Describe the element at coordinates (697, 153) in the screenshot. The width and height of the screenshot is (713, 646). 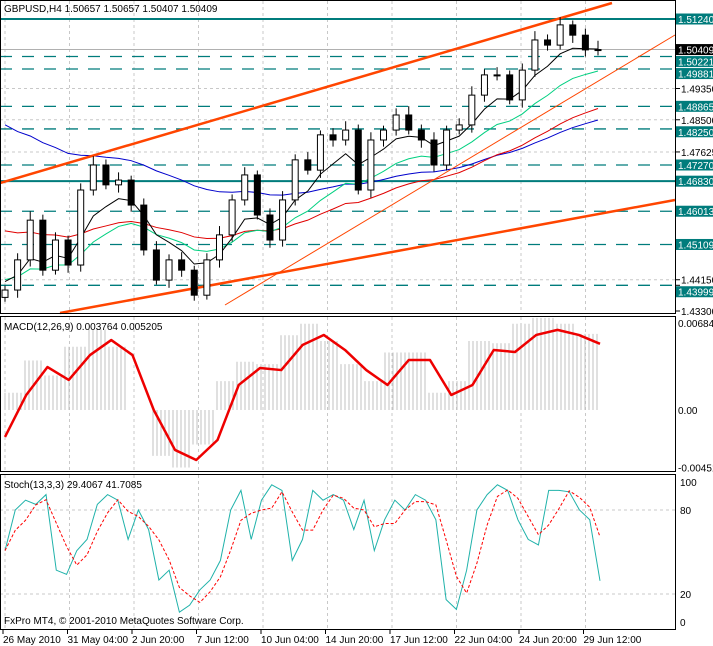
I see `price-label: 1.47625` at that location.